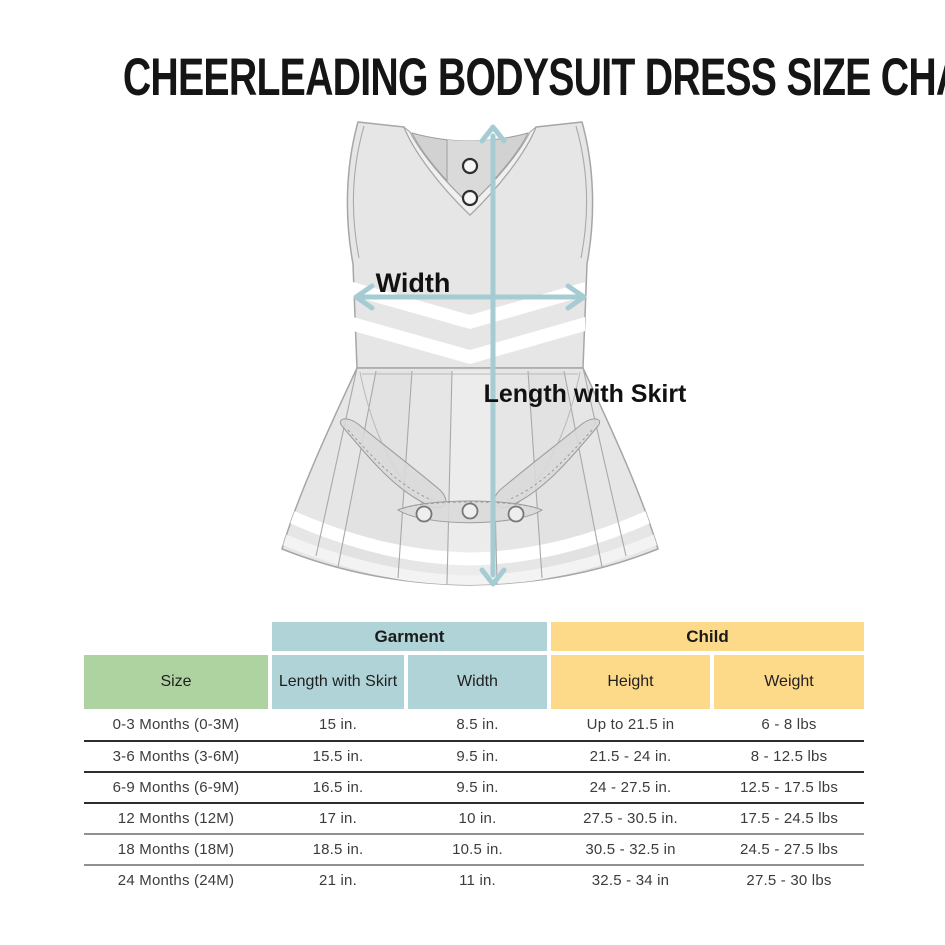 The height and width of the screenshot is (945, 945). I want to click on snap-button-center, so click(470, 511).